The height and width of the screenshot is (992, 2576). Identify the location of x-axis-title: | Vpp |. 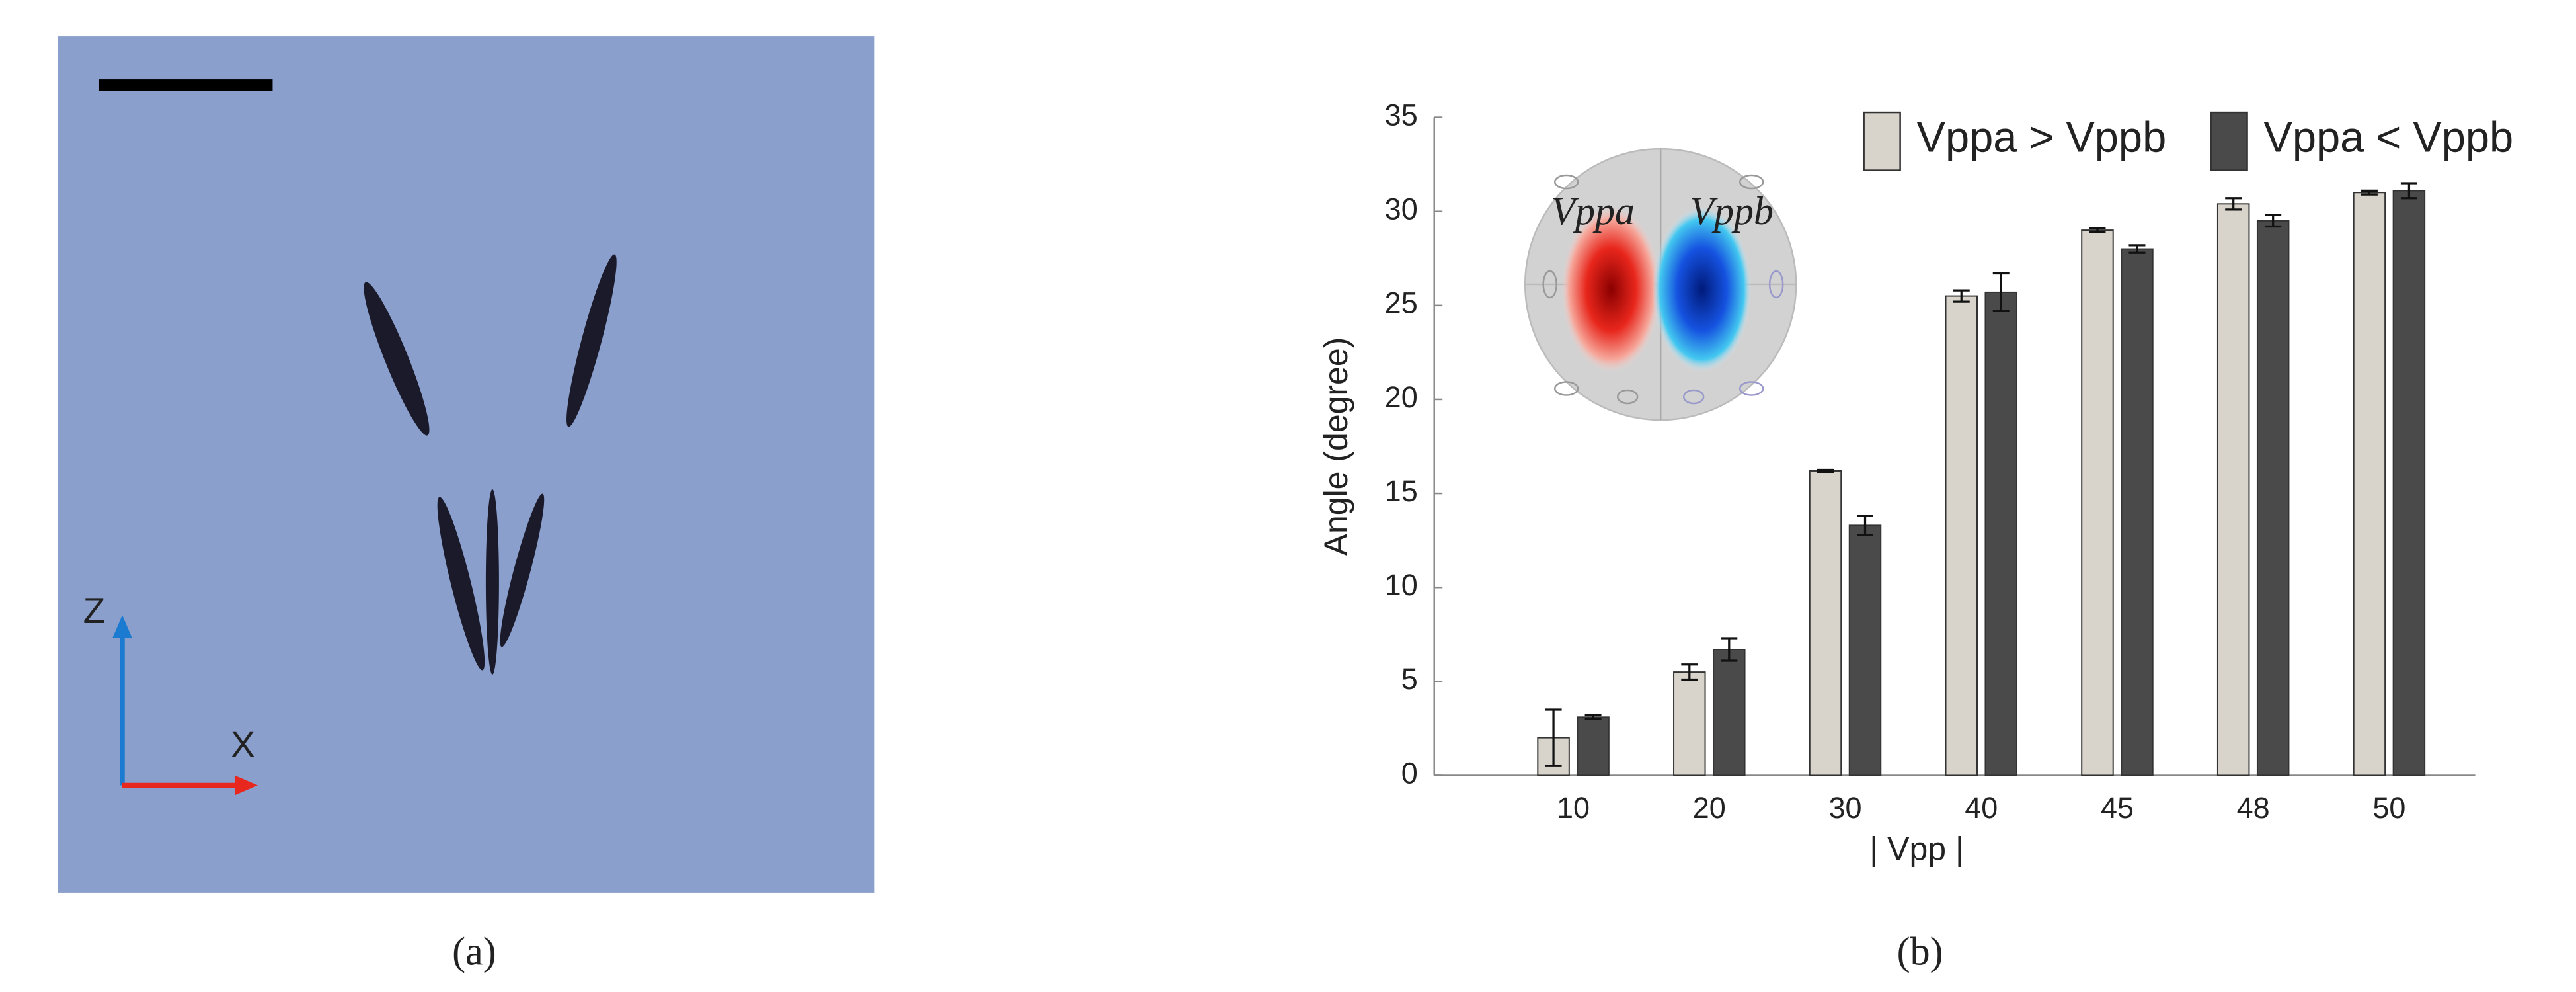
(1916, 850).